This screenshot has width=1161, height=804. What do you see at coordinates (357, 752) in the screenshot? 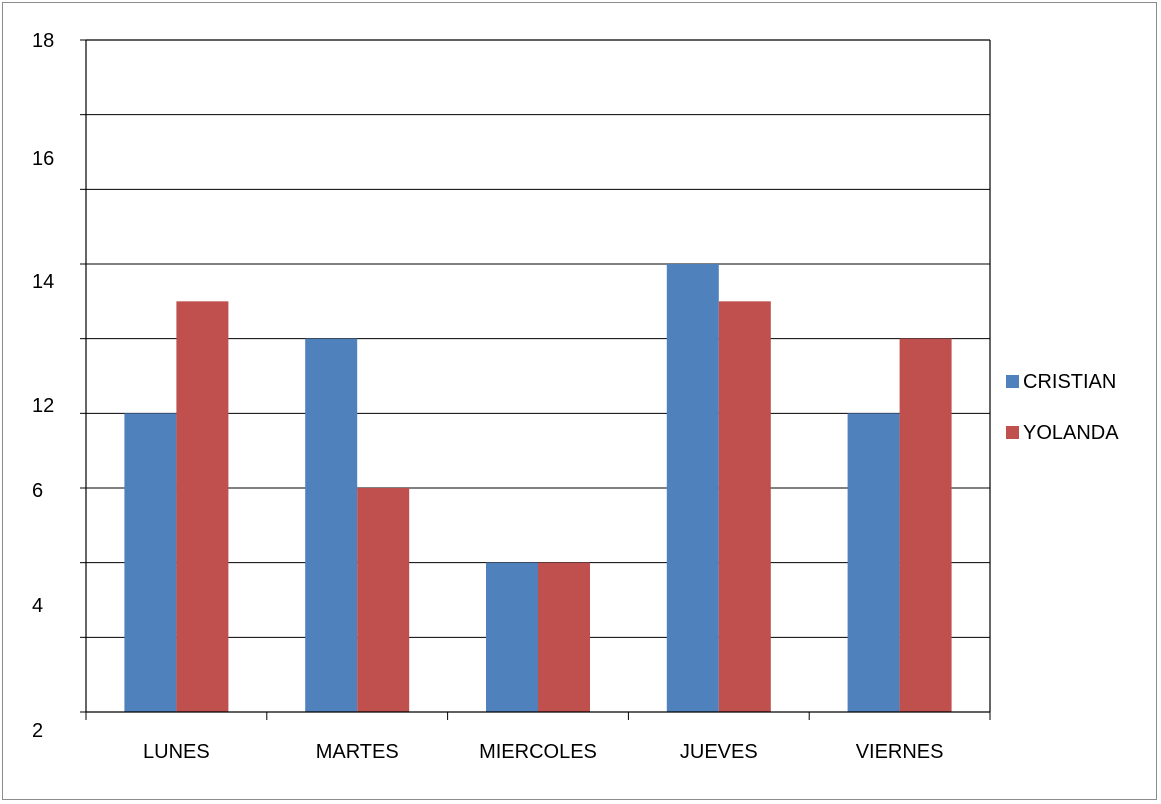
I see `x-category-label: MARTES` at bounding box center [357, 752].